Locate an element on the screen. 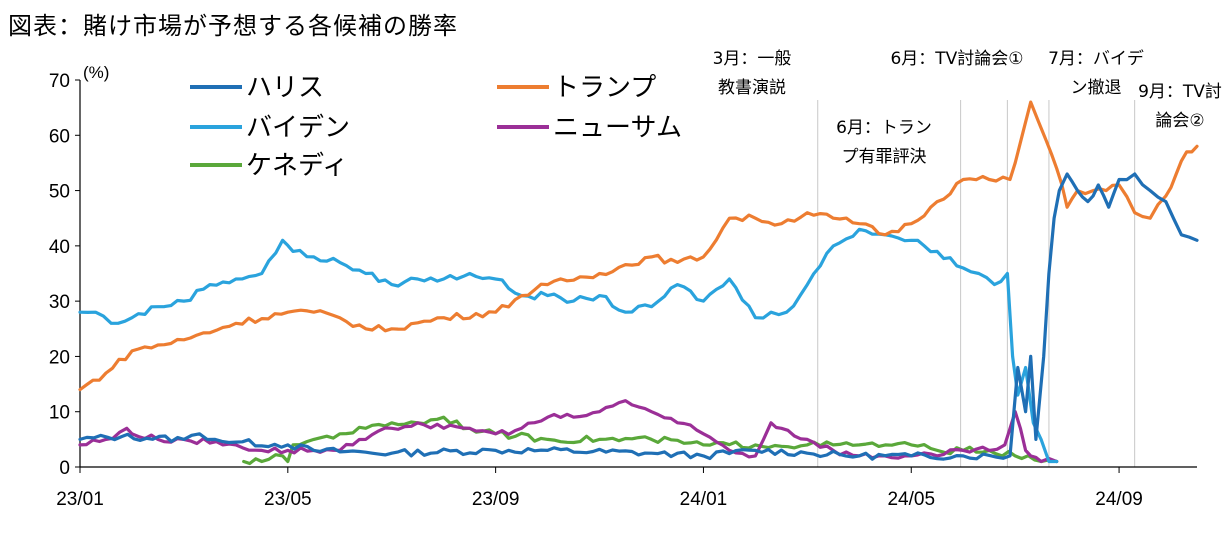 The image size is (1229, 533). y-tick-label: 70 is located at coordinates (59, 81).